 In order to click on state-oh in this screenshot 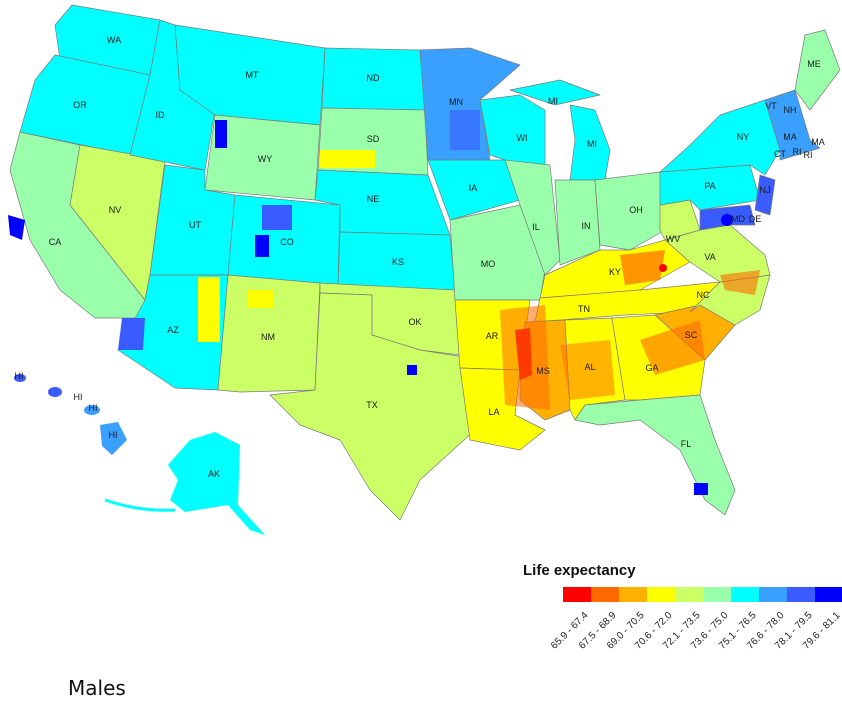, I will do `click(630, 211)`.